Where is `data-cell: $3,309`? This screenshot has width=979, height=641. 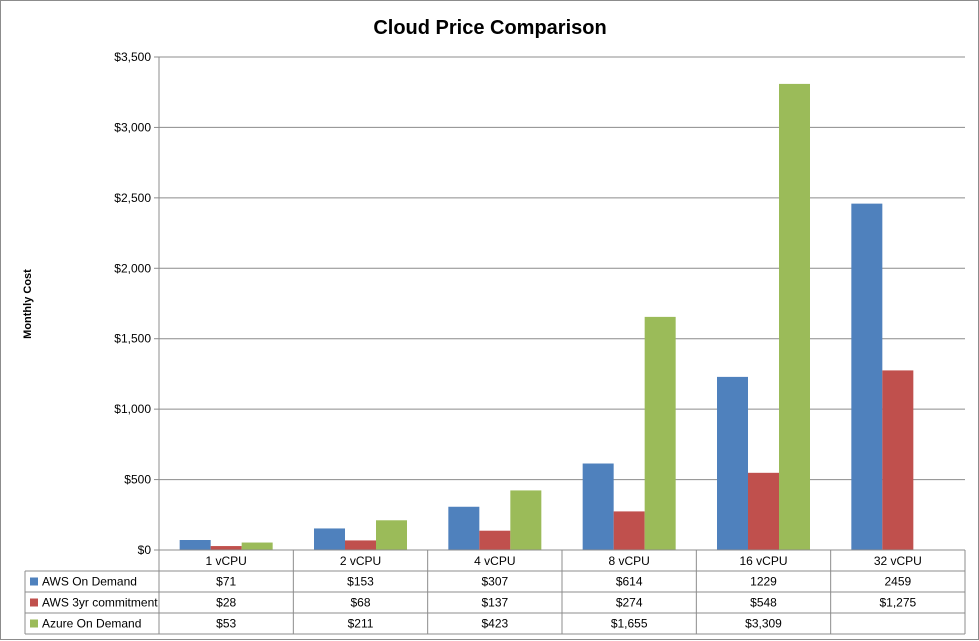 data-cell: $3,309 is located at coordinates (763, 624).